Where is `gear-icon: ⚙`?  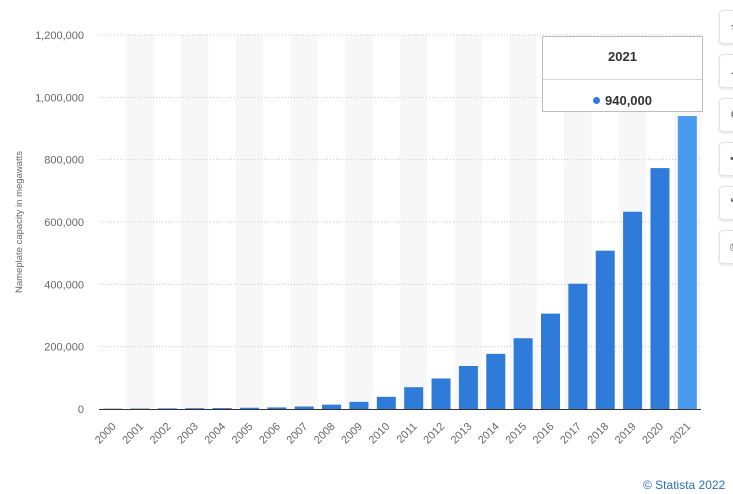 gear-icon: ⚙ is located at coordinates (726, 115).